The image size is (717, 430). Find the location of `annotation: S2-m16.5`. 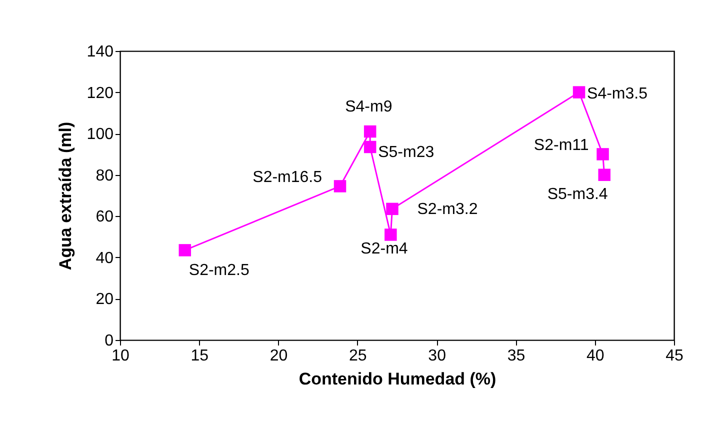

annotation: S2-m16.5 is located at coordinates (287, 177).